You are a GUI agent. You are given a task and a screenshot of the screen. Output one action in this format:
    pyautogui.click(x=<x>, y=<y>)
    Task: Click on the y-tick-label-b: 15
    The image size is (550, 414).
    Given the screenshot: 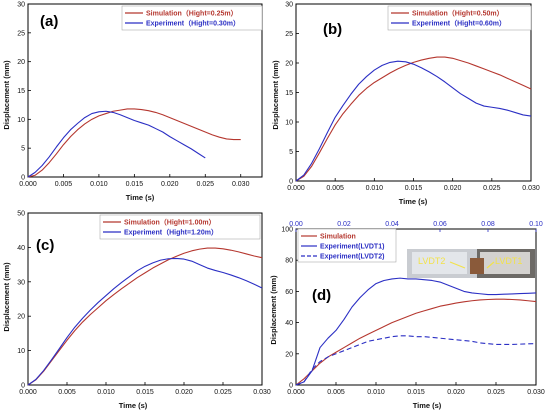 What is the action you would take?
    pyautogui.click(x=289, y=93)
    